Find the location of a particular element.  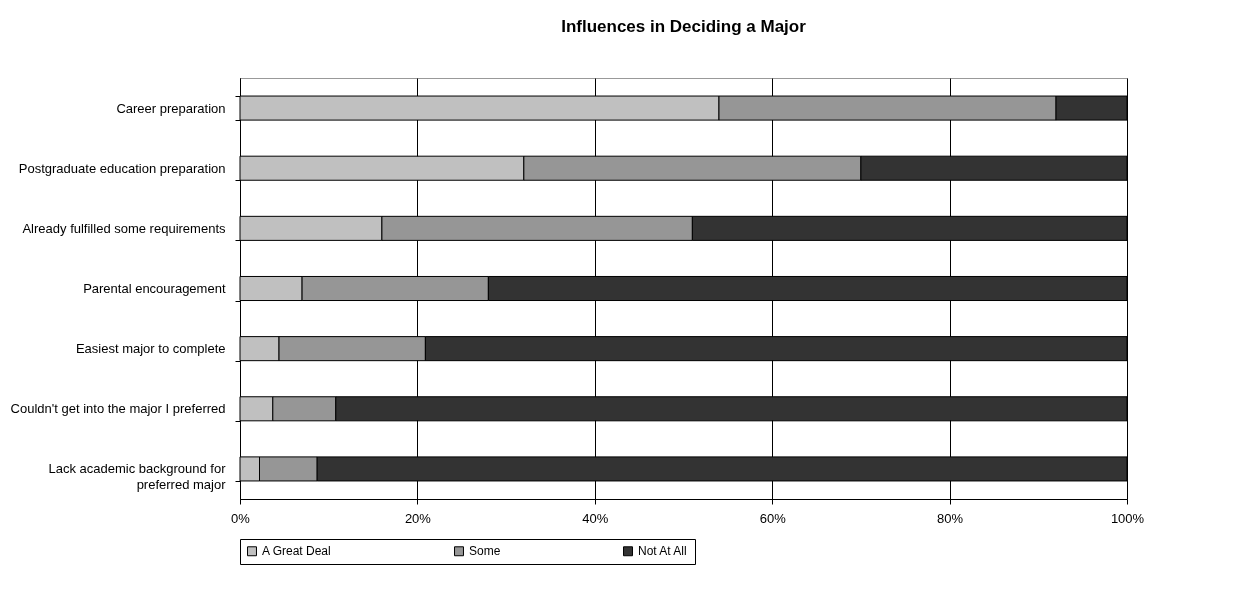

y-tick-label: Career preparation is located at coordinates (171, 108).